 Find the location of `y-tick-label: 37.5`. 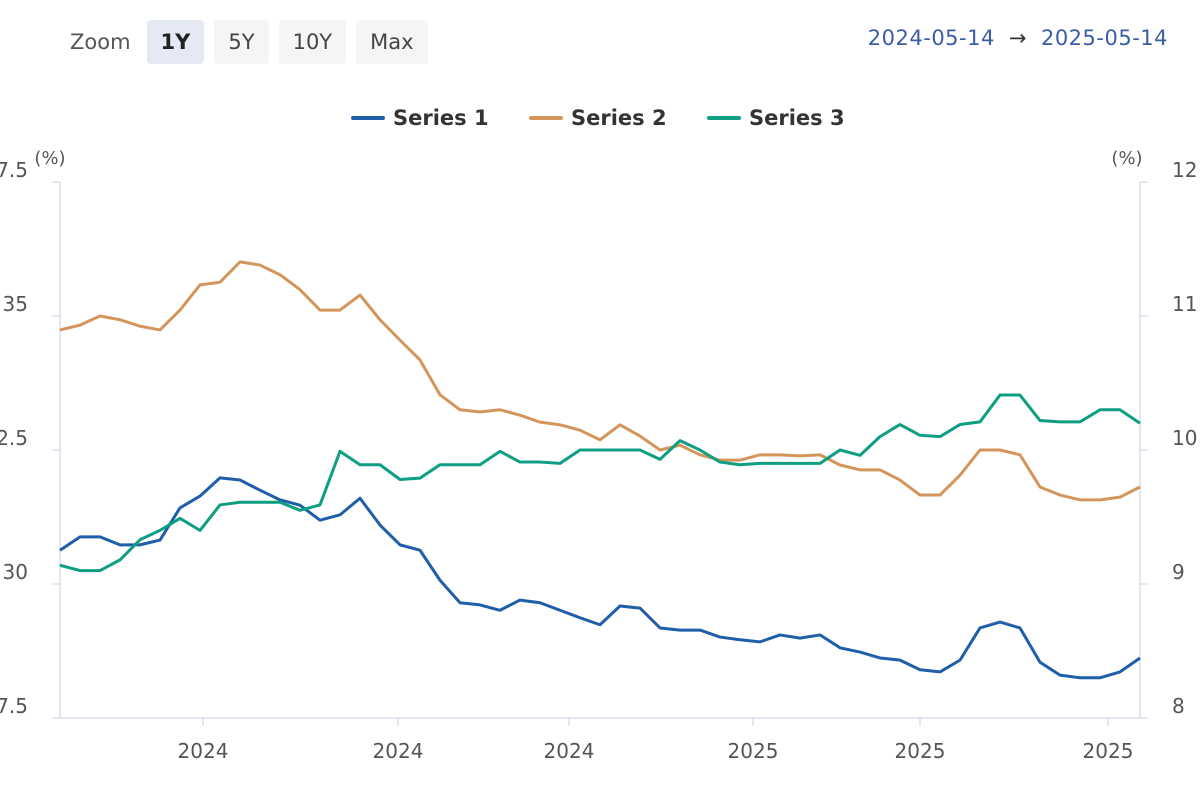

y-tick-label: 37.5 is located at coordinates (14, 170).